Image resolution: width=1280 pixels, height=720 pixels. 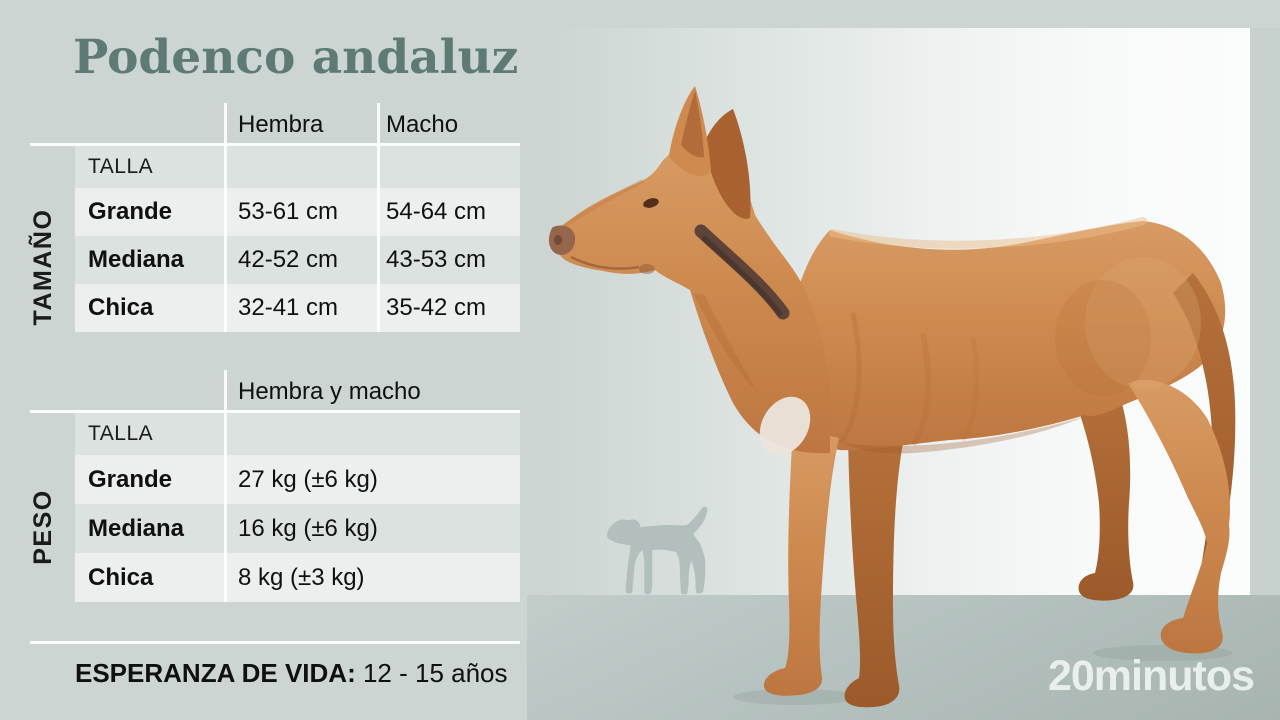 What do you see at coordinates (130, 211) in the screenshot?
I see `size-row-label: Grande` at bounding box center [130, 211].